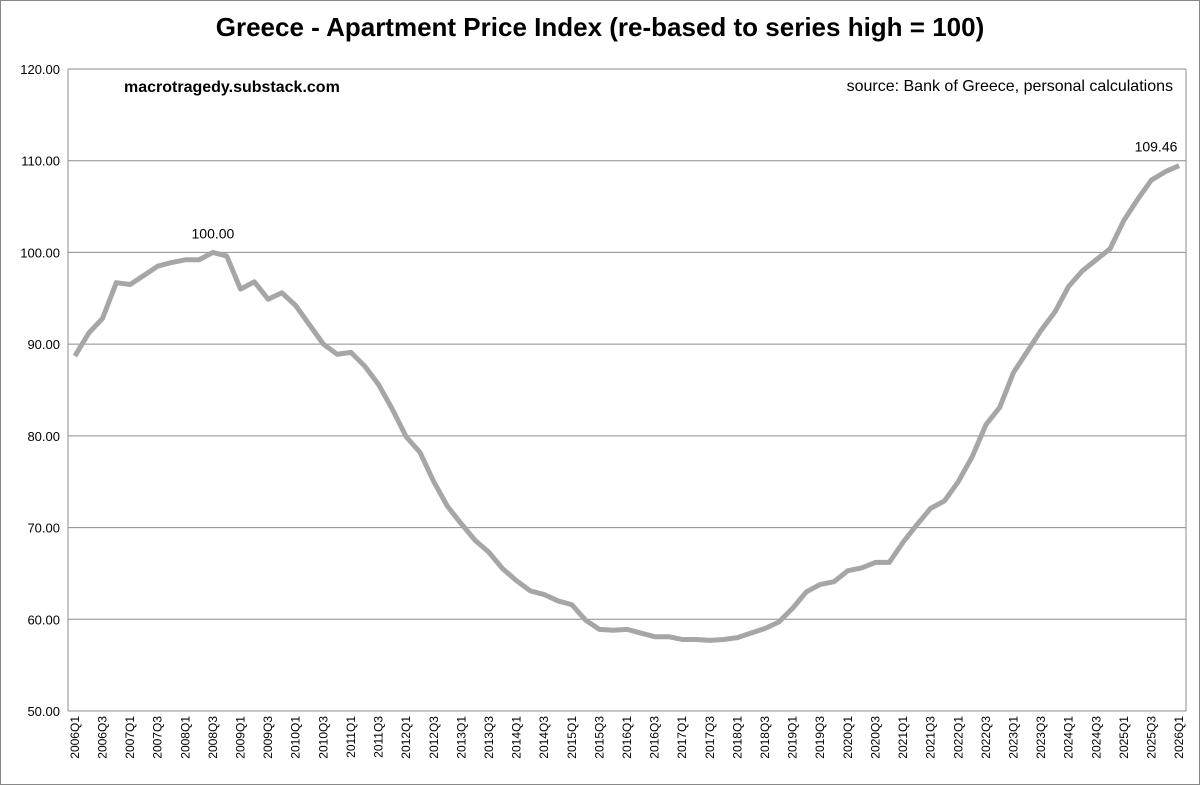 The height and width of the screenshot is (785, 1200). I want to click on x-tick-label: 2008Q3, so click(213, 737).